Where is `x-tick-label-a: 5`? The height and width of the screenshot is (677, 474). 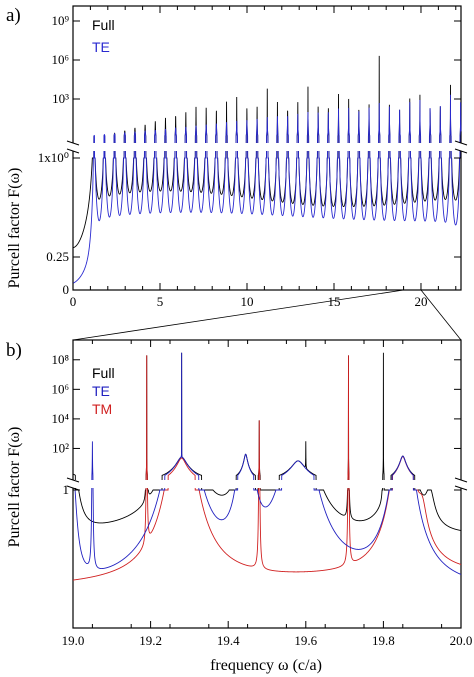 x-tick-label-a: 5 is located at coordinates (160, 301).